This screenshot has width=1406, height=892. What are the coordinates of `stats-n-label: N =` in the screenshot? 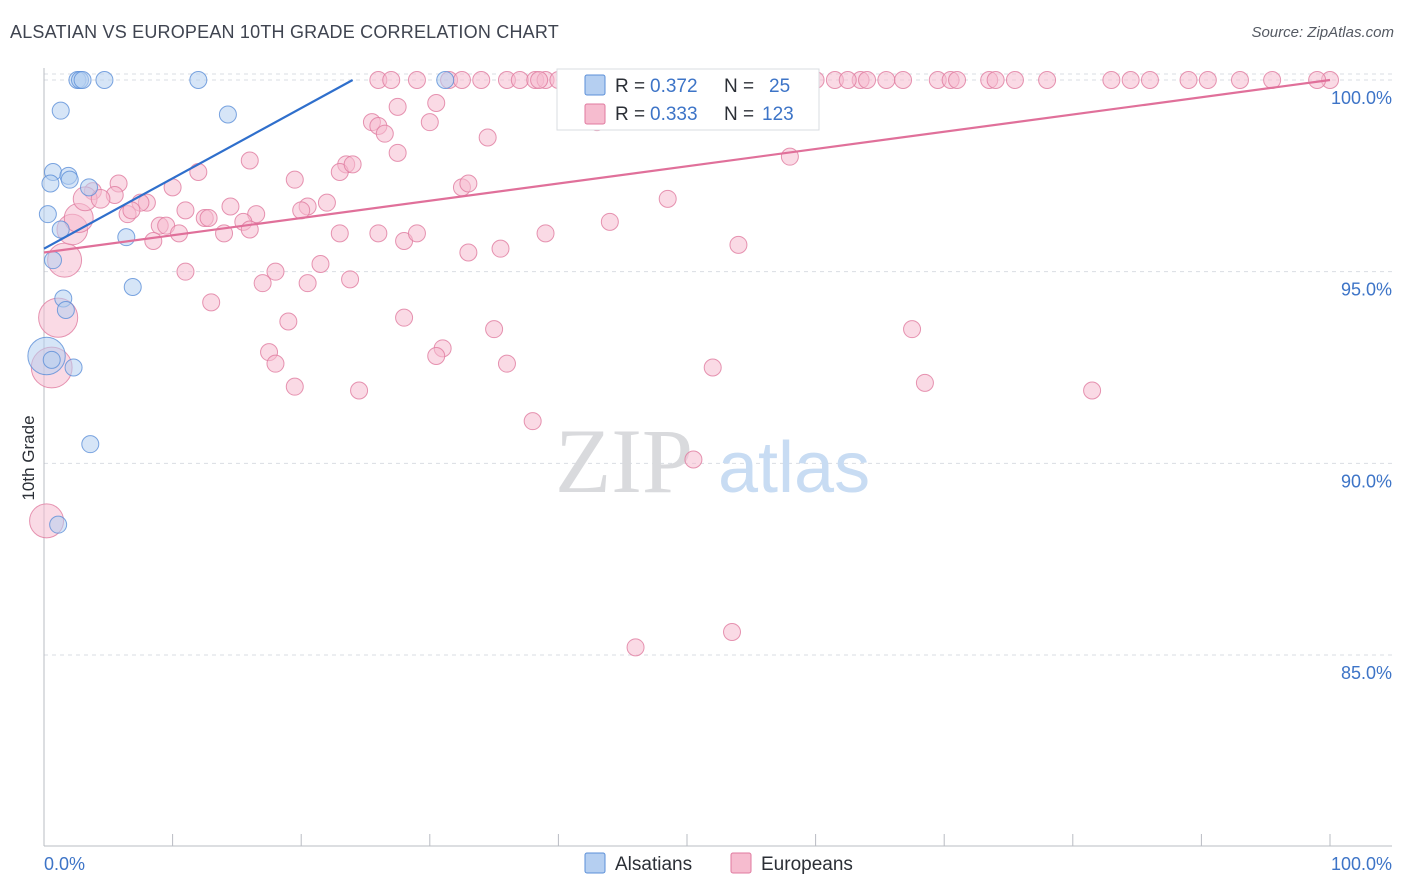 It's located at (739, 114).